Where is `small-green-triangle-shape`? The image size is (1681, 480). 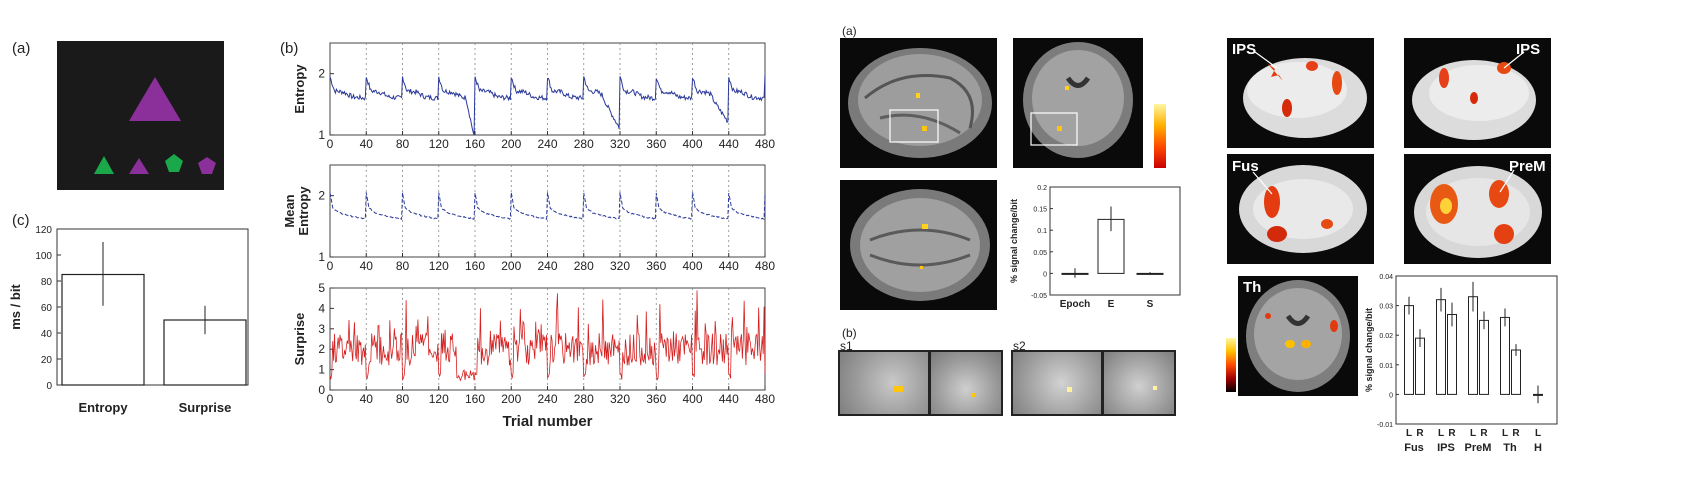
small-green-triangle-shape is located at coordinates (104, 165).